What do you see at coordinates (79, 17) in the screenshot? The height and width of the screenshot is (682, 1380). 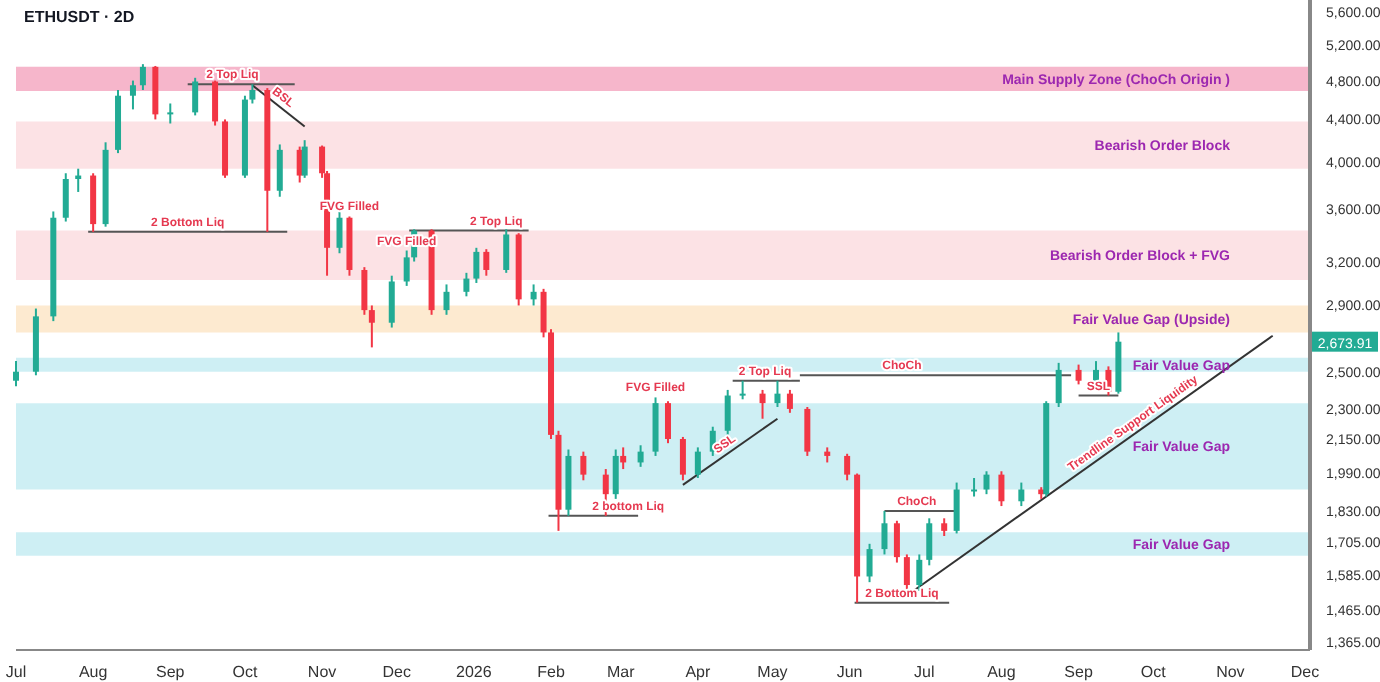 I see `text: ETHUSDT · 2D` at bounding box center [79, 17].